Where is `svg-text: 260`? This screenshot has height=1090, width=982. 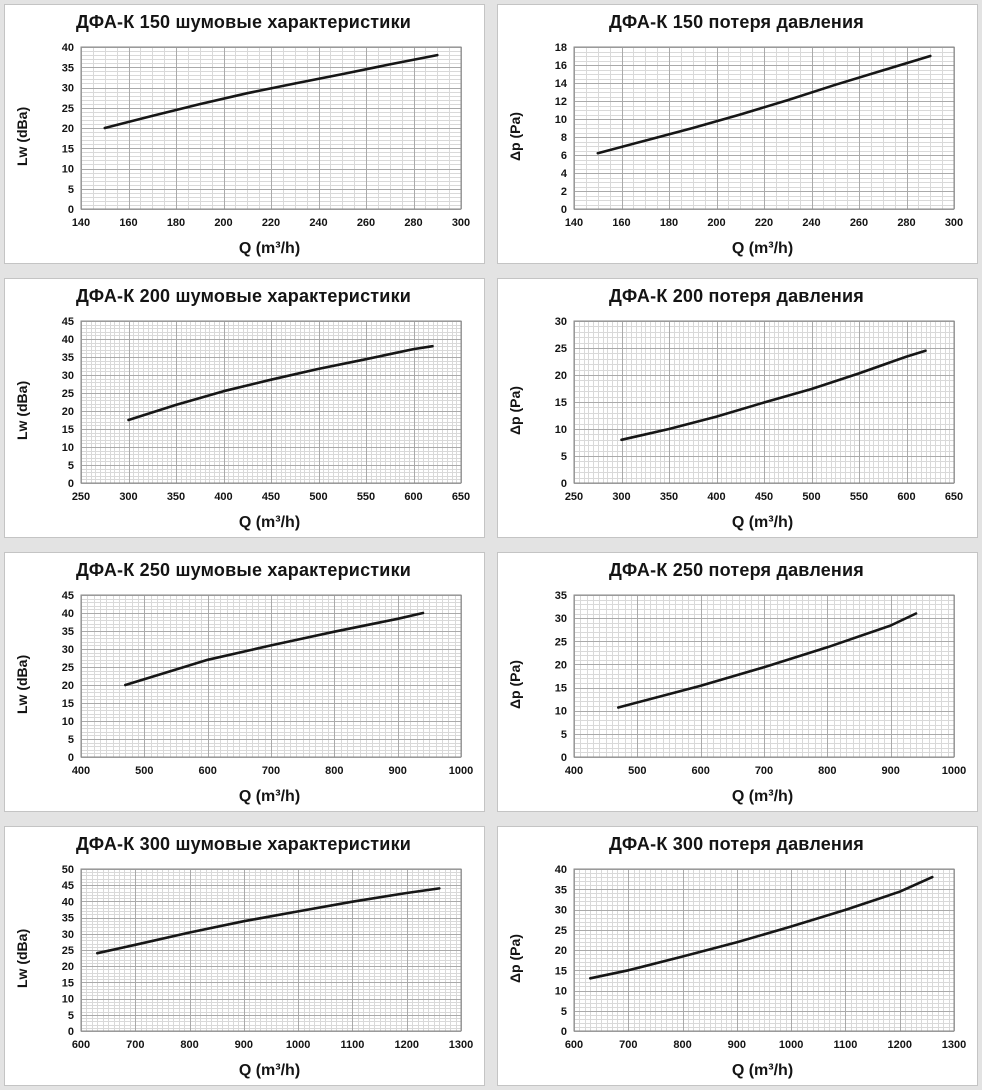
svg-text: 260 is located at coordinates (859, 223).